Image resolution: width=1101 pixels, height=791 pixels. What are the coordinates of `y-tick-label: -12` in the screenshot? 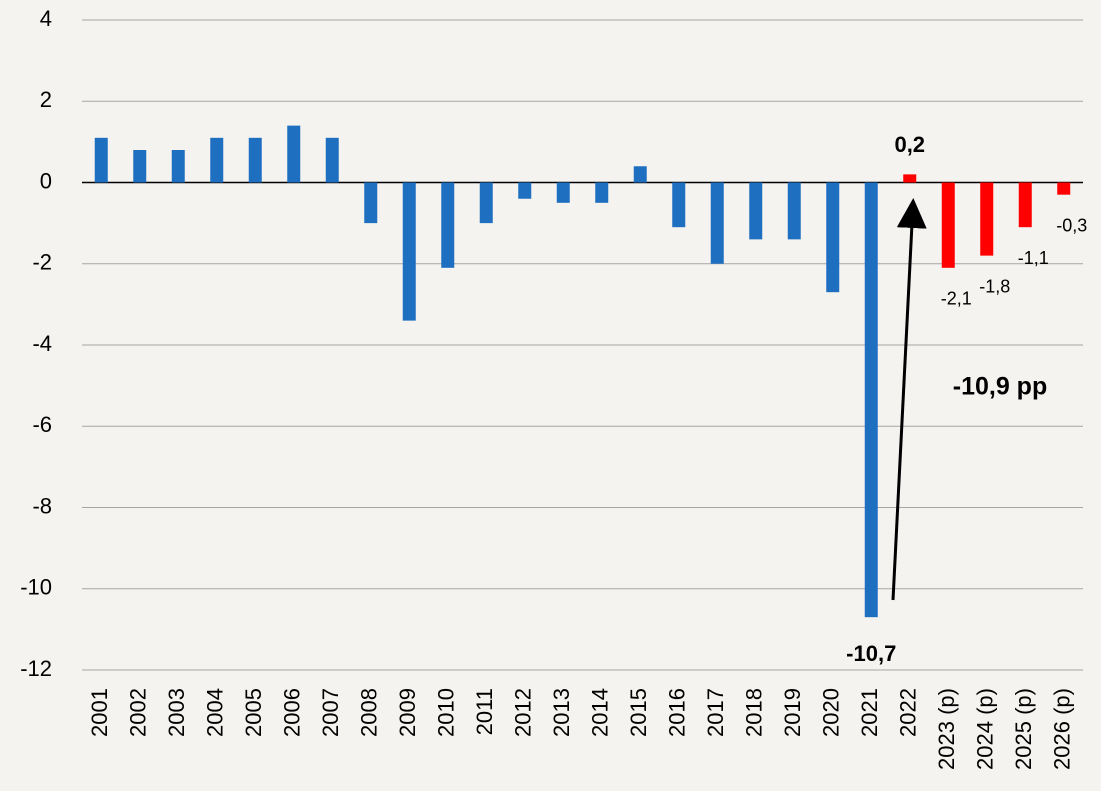 It's located at (36, 668).